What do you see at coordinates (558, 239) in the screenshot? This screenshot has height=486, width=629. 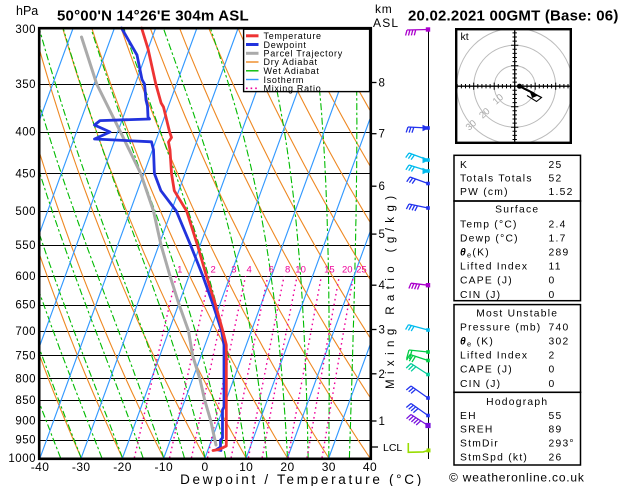 I see `svg-text: 1.7` at bounding box center [558, 239].